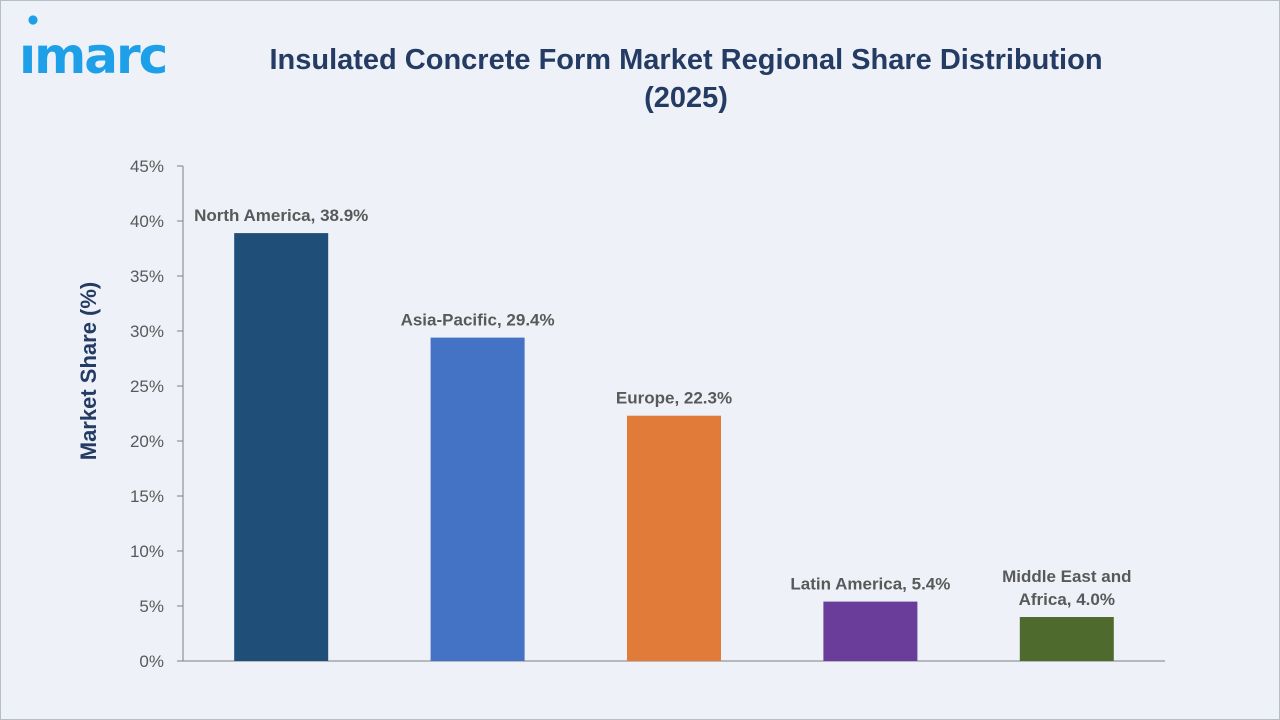 This screenshot has width=1280, height=720. I want to click on chart-title-line-2: (2025), so click(686, 98).